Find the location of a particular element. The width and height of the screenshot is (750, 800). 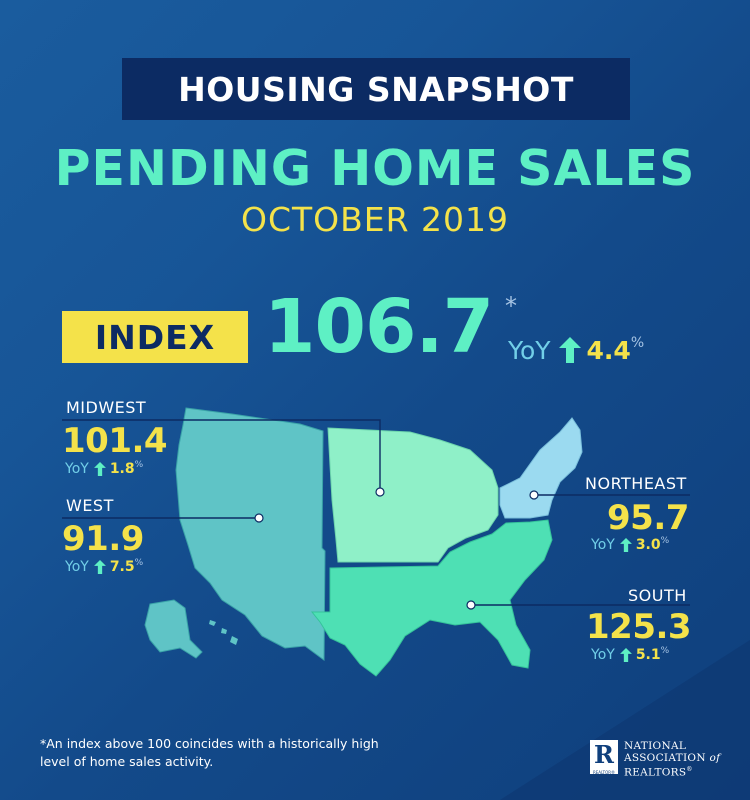

page-subtitle: OCTOBER 2019 is located at coordinates (375, 219).